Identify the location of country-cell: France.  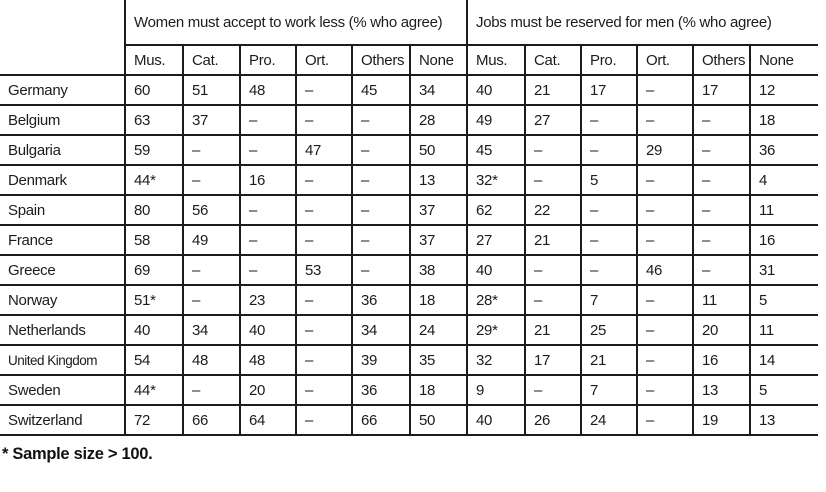
(62, 240).